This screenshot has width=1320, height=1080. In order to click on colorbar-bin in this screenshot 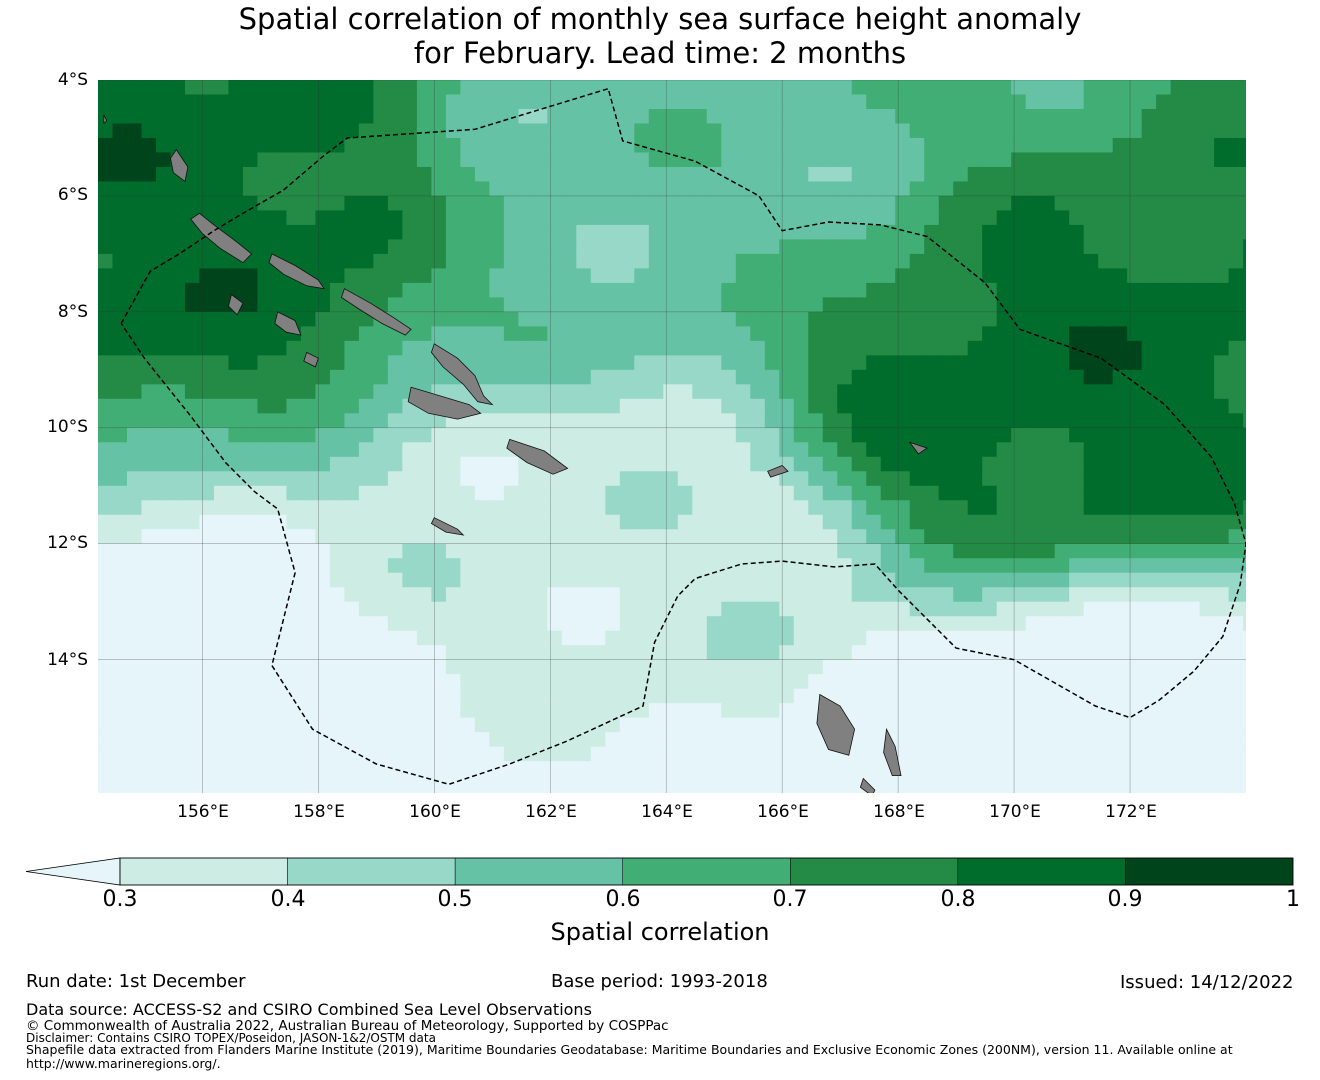, I will do `click(706, 871)`.